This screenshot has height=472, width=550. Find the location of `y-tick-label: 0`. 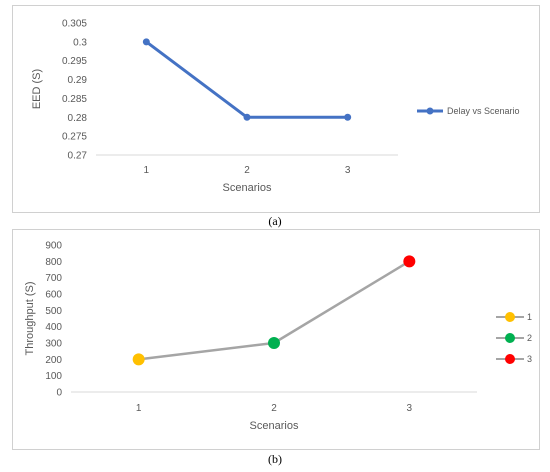

y-tick-label: 0 is located at coordinates (59, 393).